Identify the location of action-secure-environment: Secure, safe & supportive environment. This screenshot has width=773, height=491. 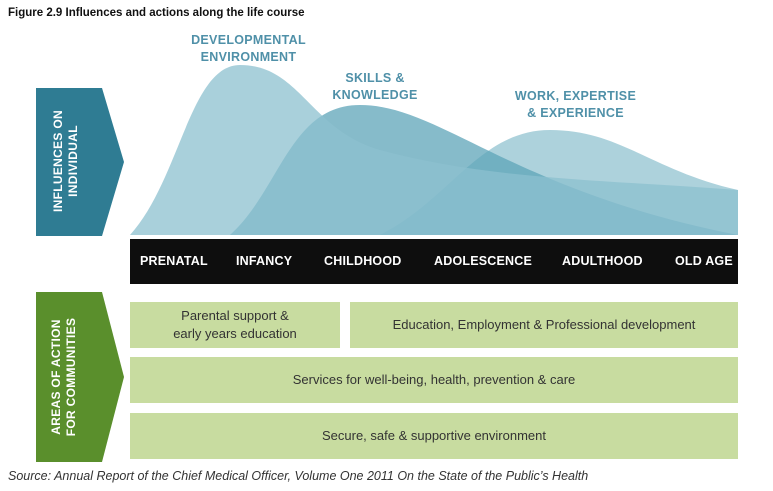
(434, 436).